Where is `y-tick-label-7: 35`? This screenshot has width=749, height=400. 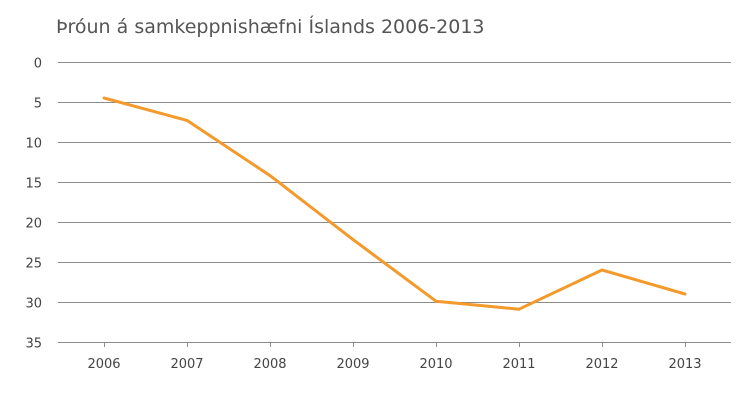
y-tick-label-7: 35 is located at coordinates (33, 344).